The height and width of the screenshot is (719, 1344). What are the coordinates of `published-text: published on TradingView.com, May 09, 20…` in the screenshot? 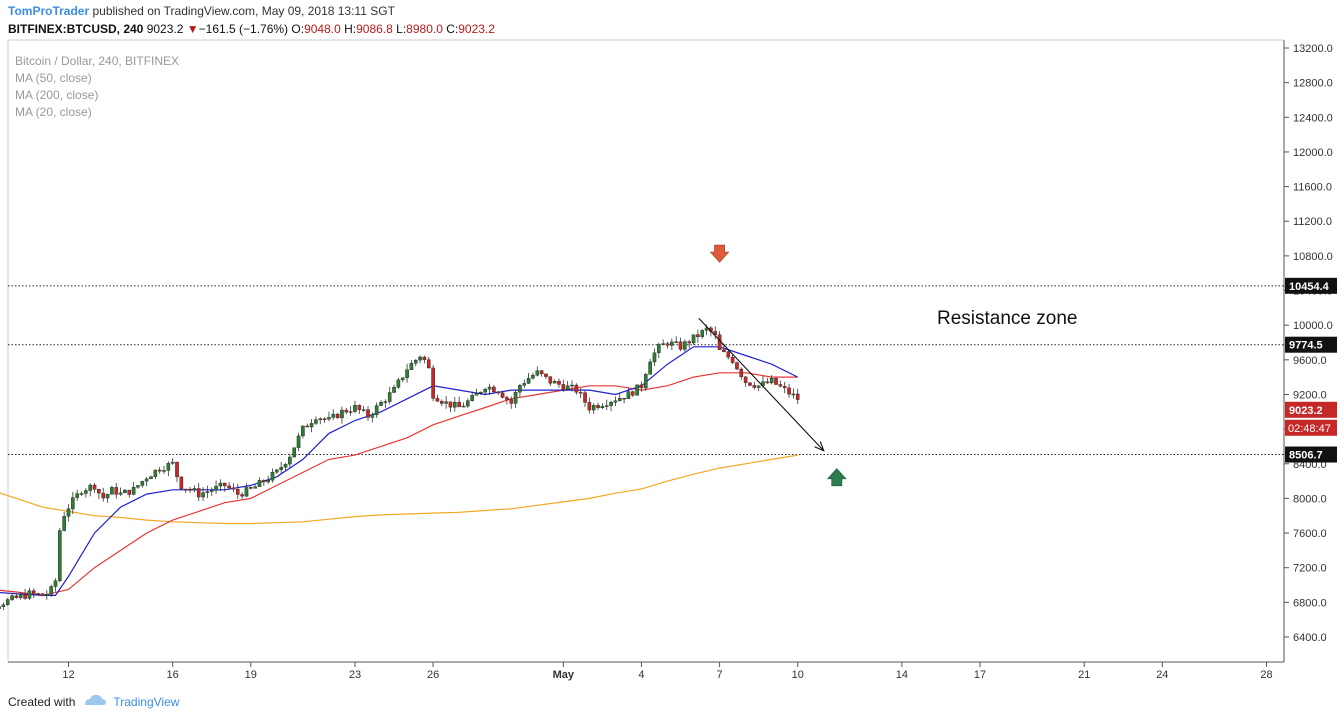 It's located at (243, 11).